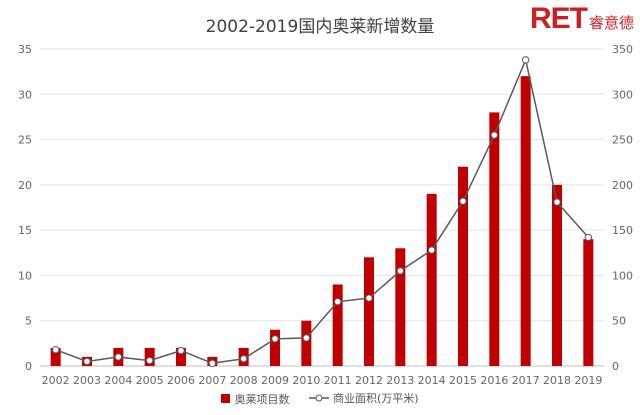 This screenshot has width=640, height=415. What do you see at coordinates (181, 380) in the screenshot?
I see `x-tick-label: 2006` at bounding box center [181, 380].